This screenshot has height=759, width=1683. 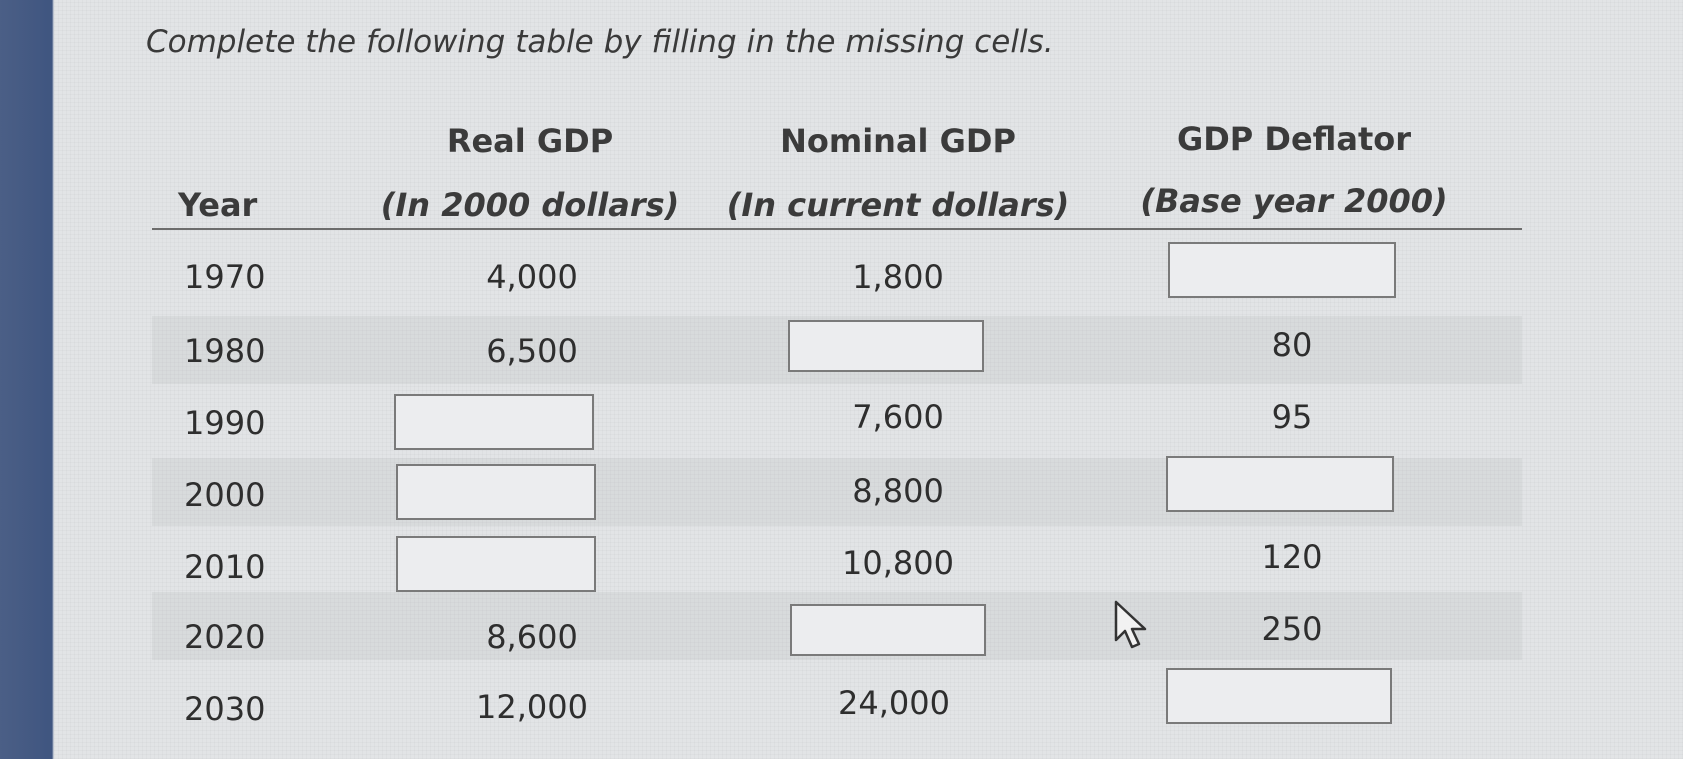 What do you see at coordinates (225, 637) in the screenshot?
I see `year-cell: 2020` at bounding box center [225, 637].